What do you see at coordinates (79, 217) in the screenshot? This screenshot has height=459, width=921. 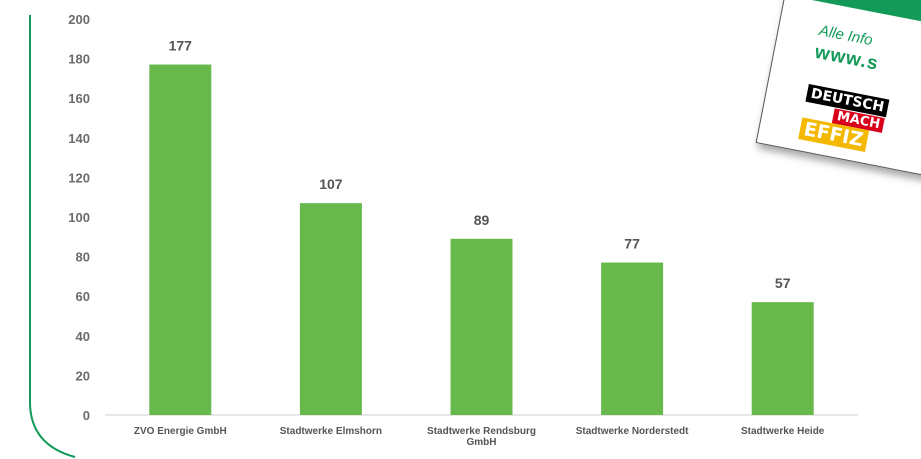 I see `y-tick-label: 100` at bounding box center [79, 217].